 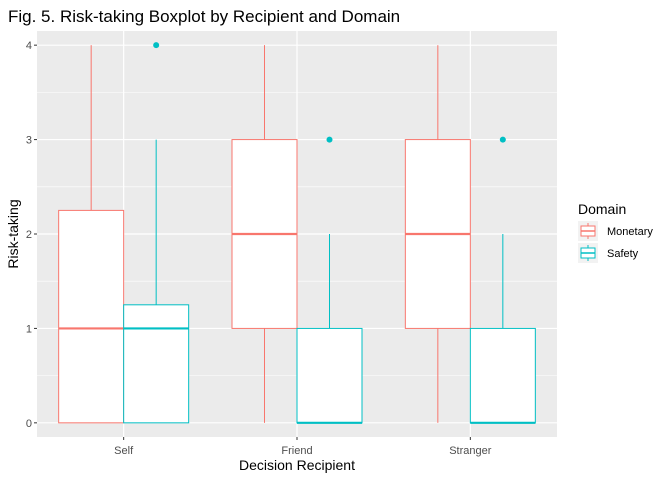 What do you see at coordinates (502, 280) in the screenshot?
I see `box-safety-stranger` at bounding box center [502, 280].